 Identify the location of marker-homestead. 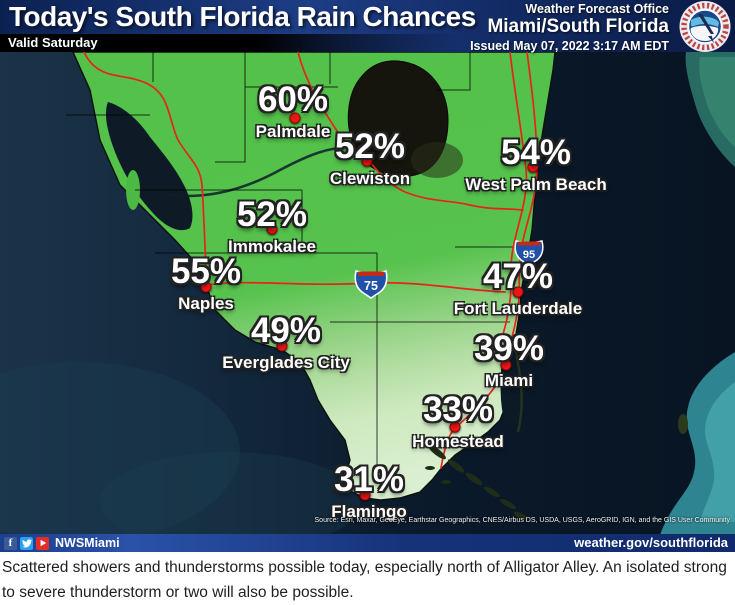
(455, 427).